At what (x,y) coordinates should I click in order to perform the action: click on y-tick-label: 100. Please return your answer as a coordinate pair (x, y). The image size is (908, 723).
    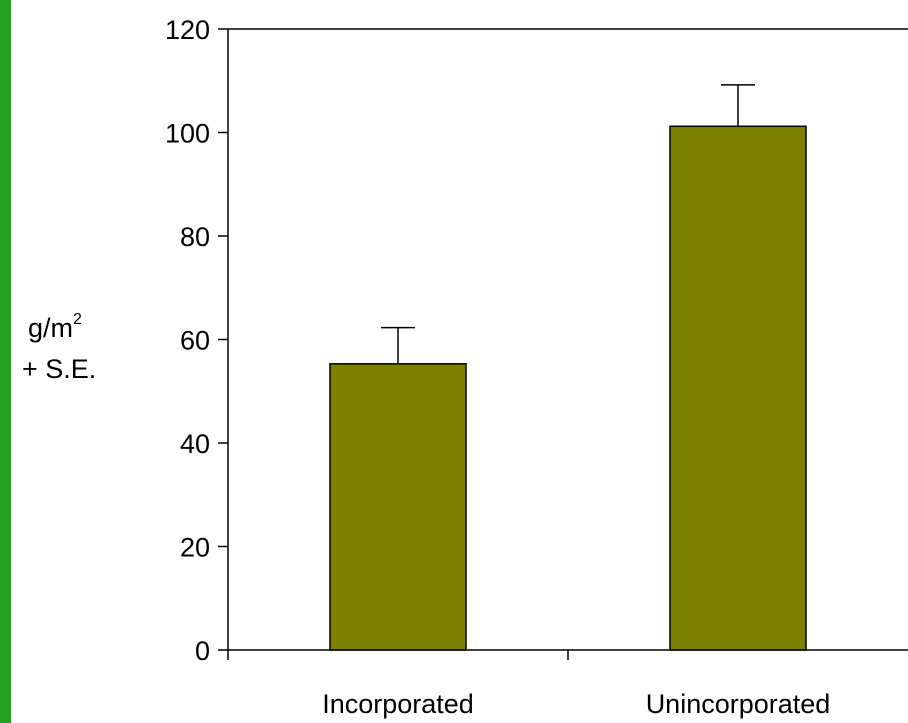
    Looking at the image, I should click on (187, 134).